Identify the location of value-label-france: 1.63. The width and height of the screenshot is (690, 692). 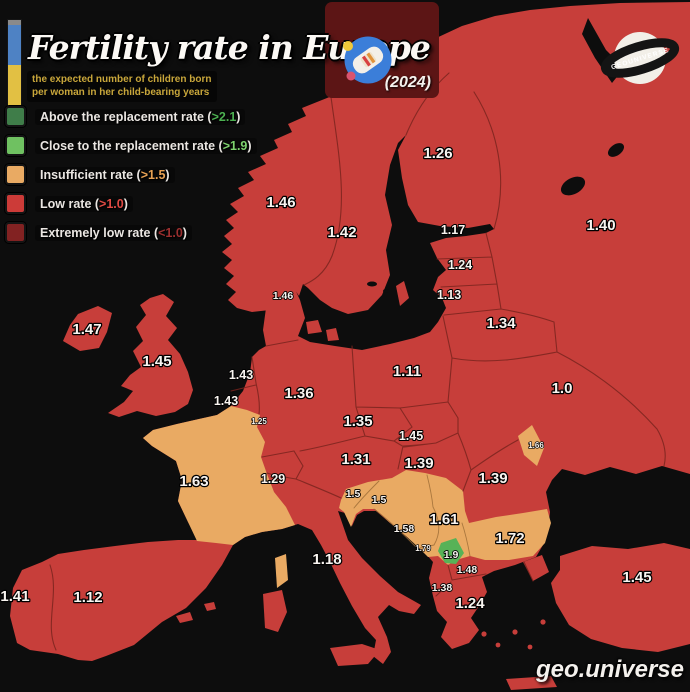
(193, 481).